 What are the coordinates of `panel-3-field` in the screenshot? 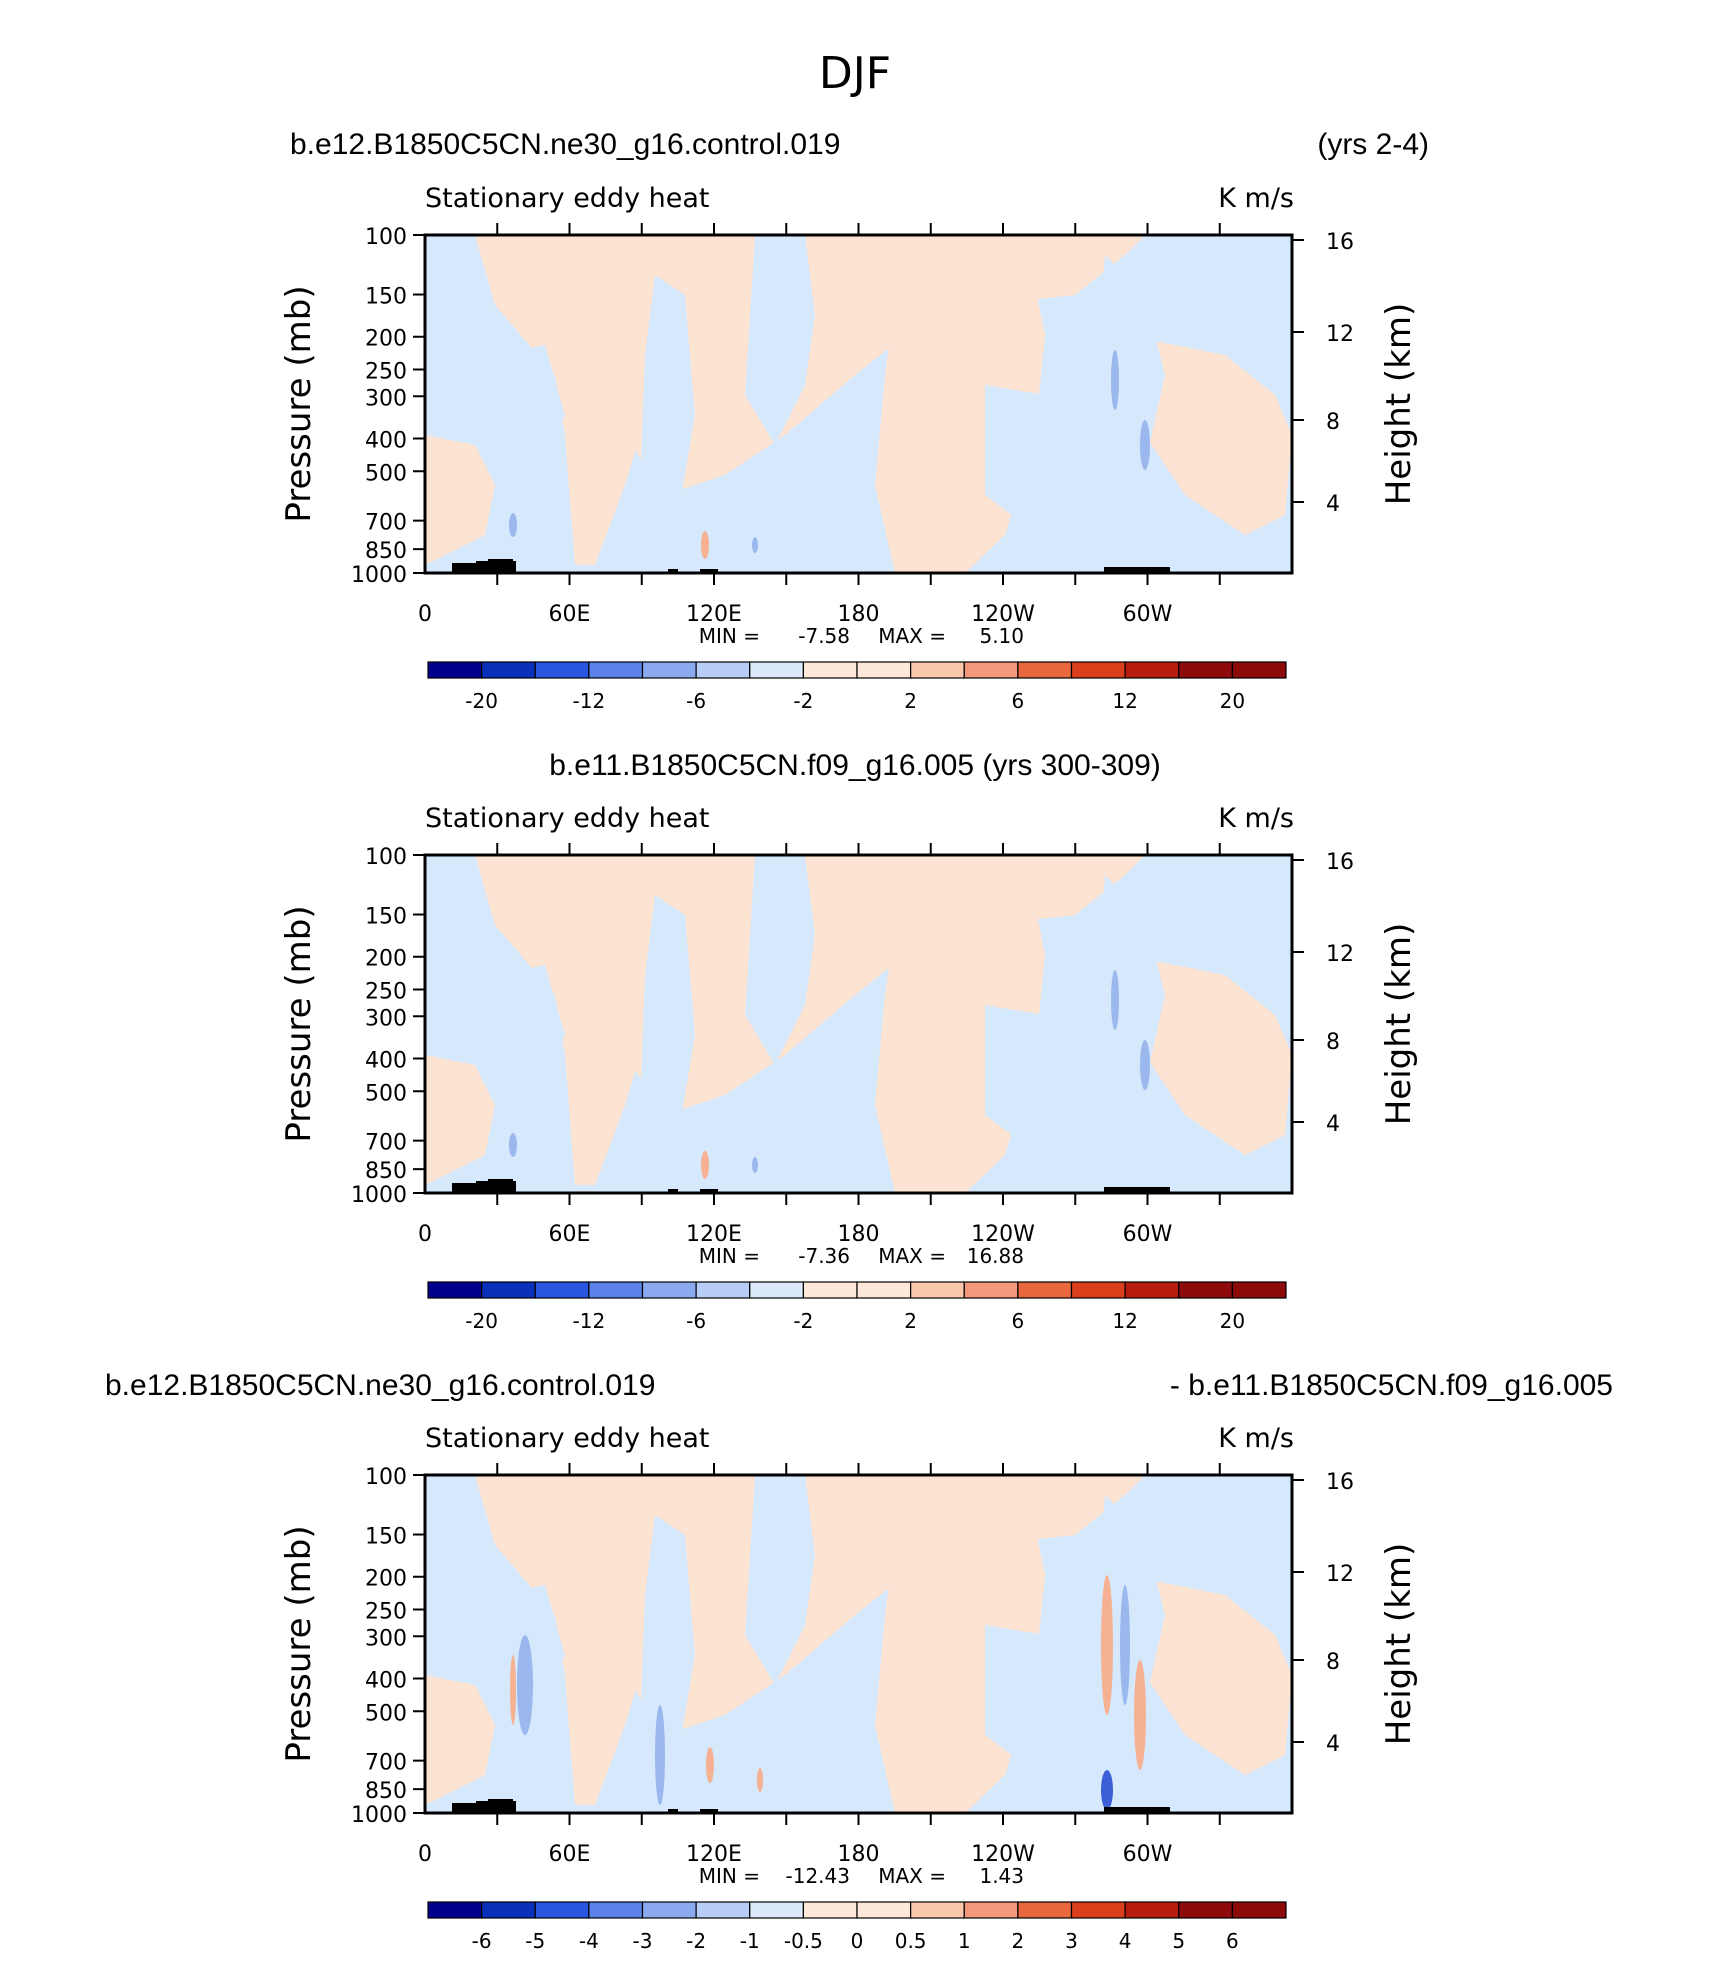 It's located at (858, 1644).